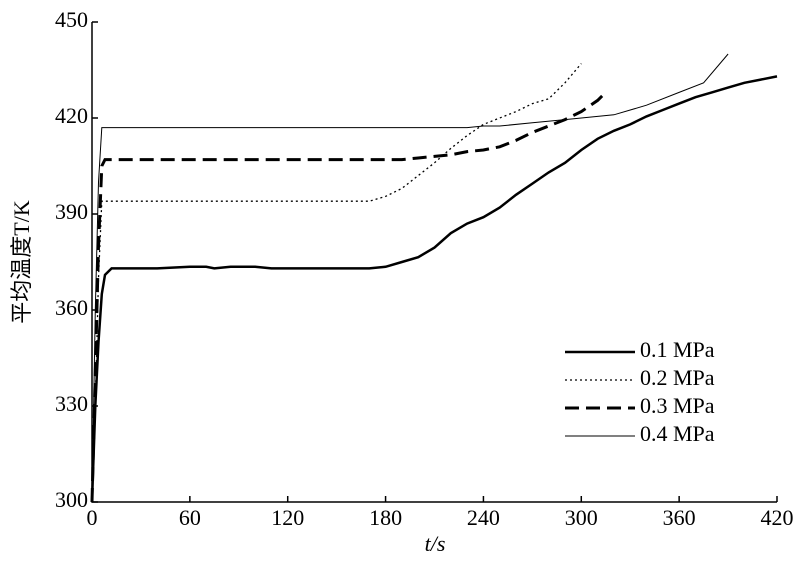  Describe the element at coordinates (71, 403) in the screenshot. I see `y-tick-label: 330` at that location.